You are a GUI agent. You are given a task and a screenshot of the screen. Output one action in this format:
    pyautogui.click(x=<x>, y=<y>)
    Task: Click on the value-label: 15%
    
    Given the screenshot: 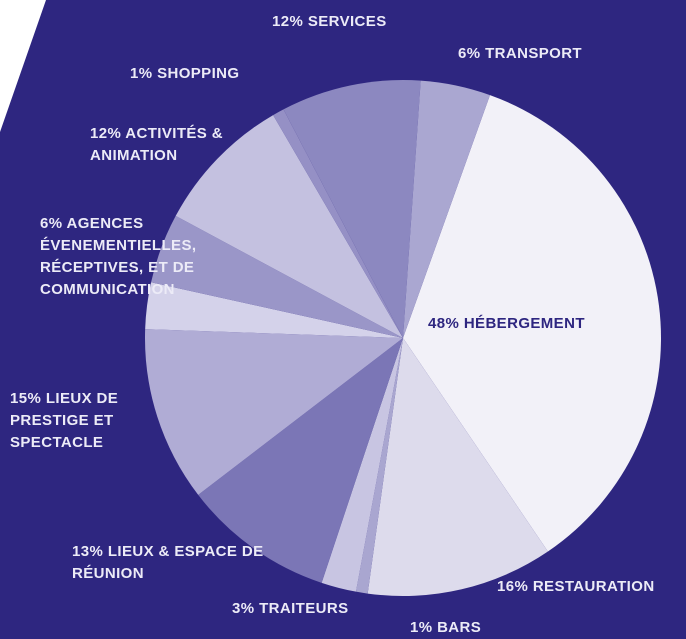 What is the action you would take?
    pyautogui.click(x=26, y=398)
    